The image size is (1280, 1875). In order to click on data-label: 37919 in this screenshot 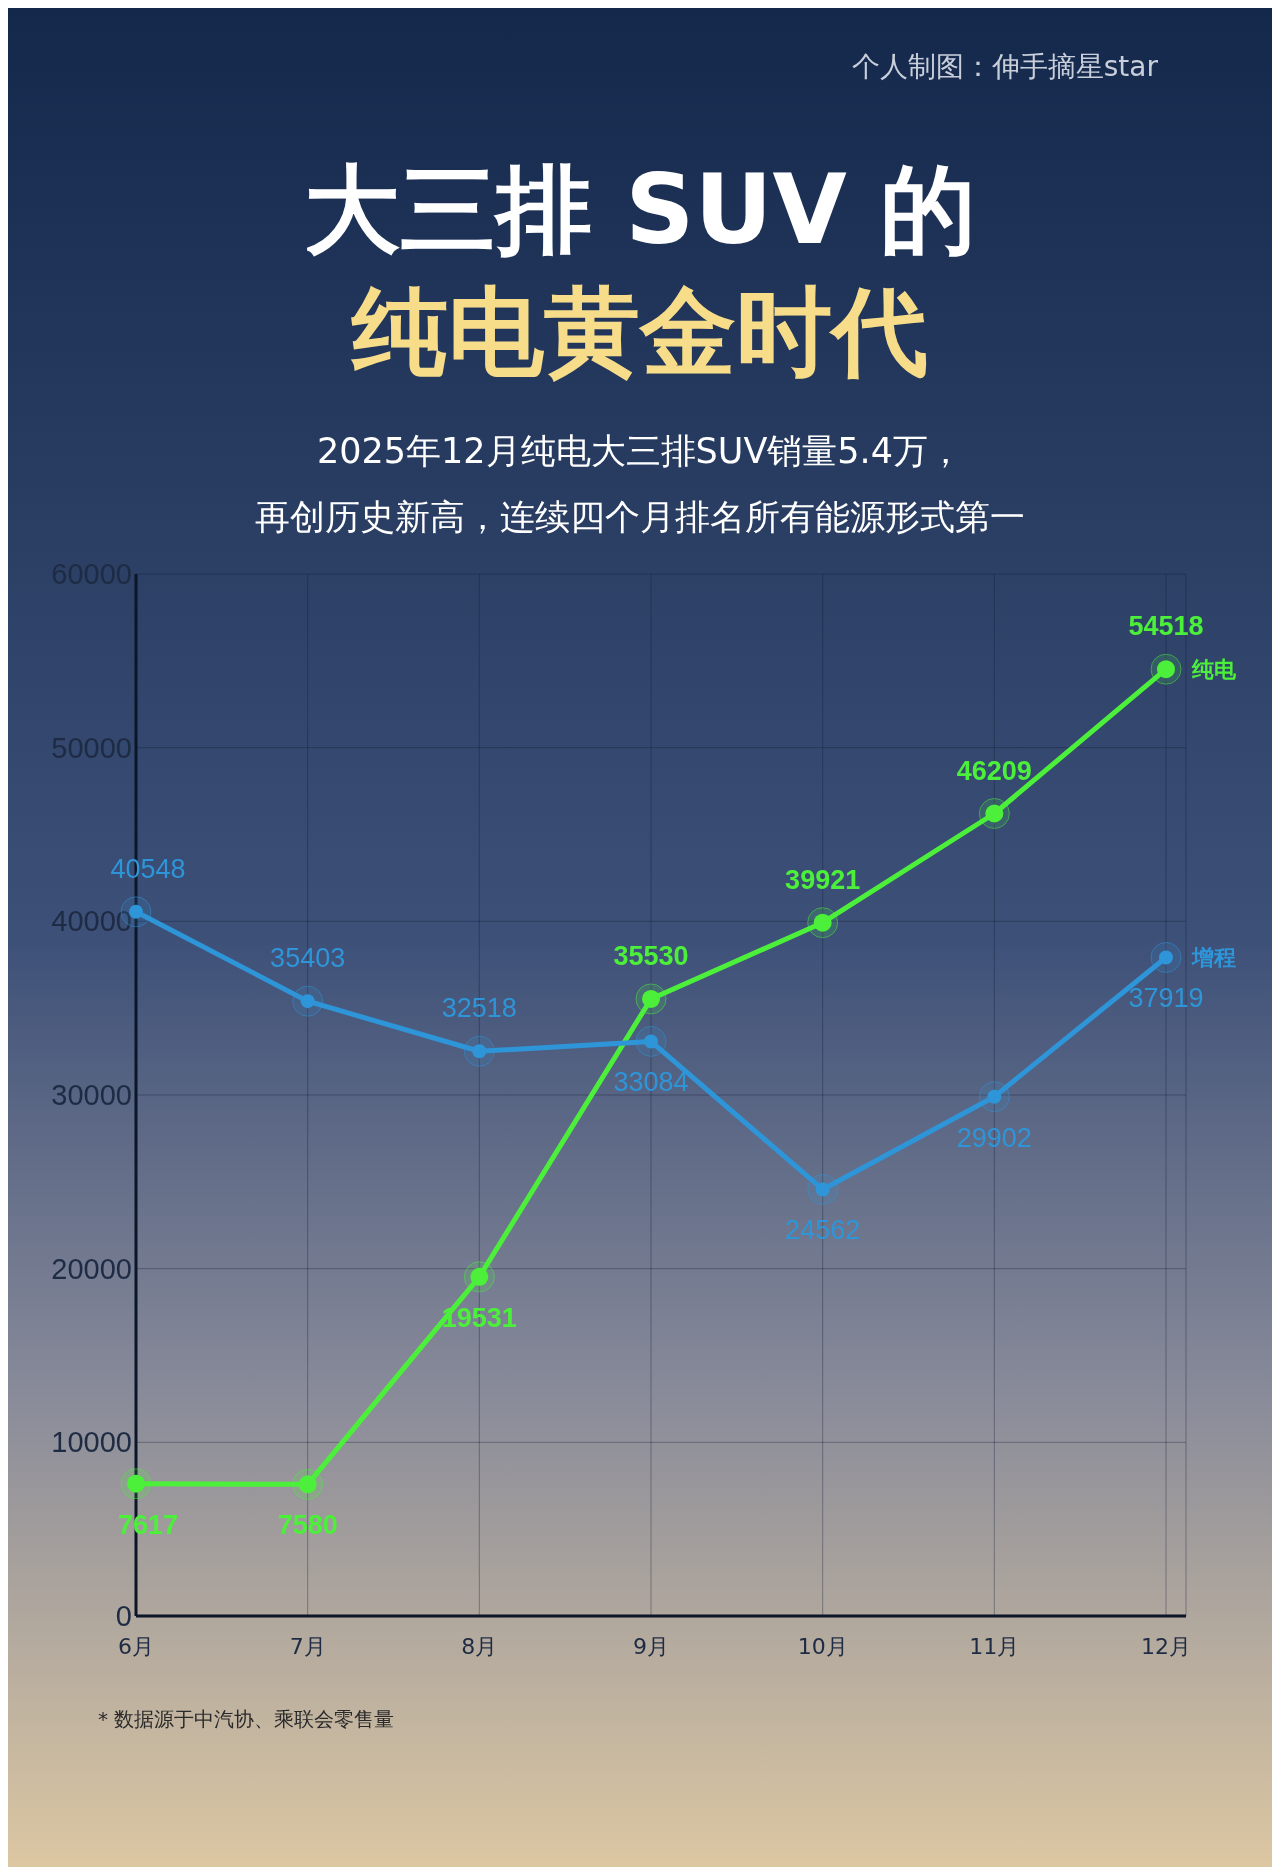, I will do `click(1166, 998)`.